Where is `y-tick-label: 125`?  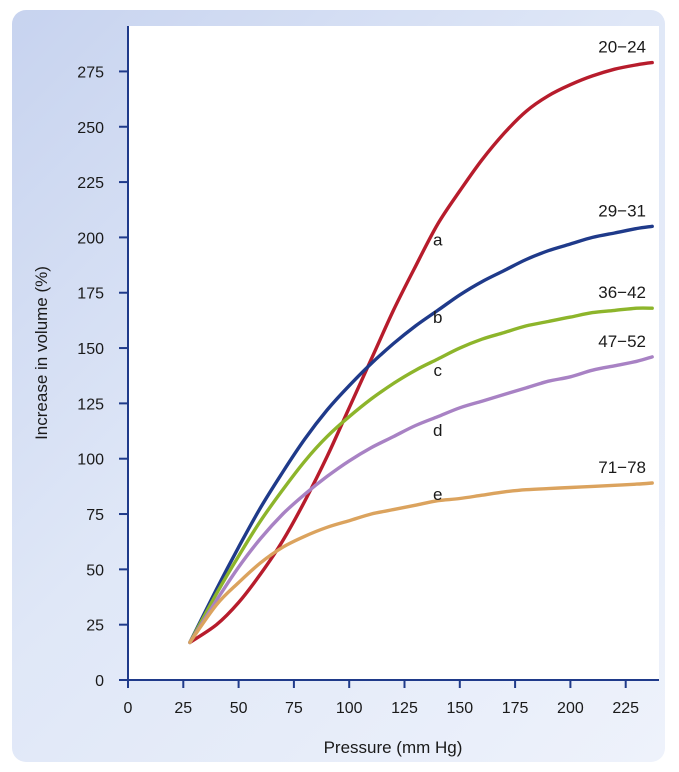
y-tick-label: 125 is located at coordinates (90, 404).